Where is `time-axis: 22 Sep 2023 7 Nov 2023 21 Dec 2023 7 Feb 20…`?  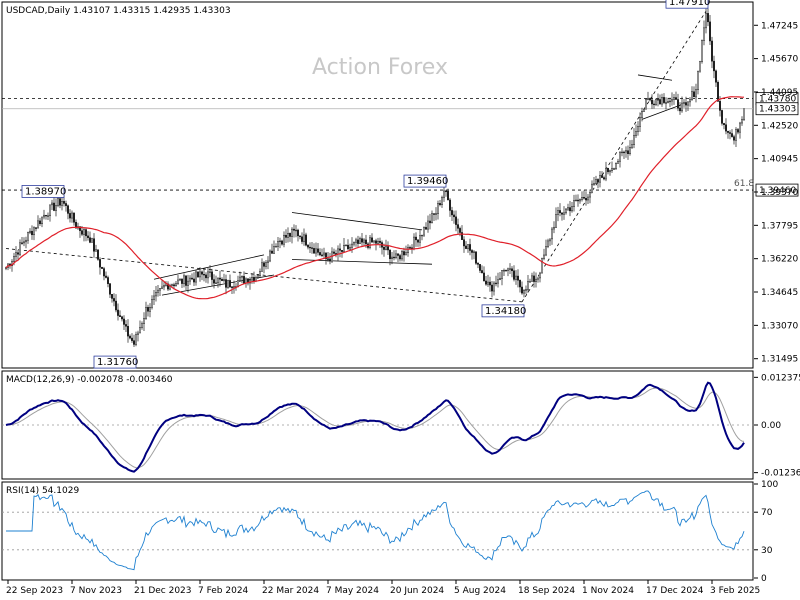
time-axis: 22 Sep 2023 7 Nov 2023 21 Dec 2023 7 Feb 20… is located at coordinates (383, 588).